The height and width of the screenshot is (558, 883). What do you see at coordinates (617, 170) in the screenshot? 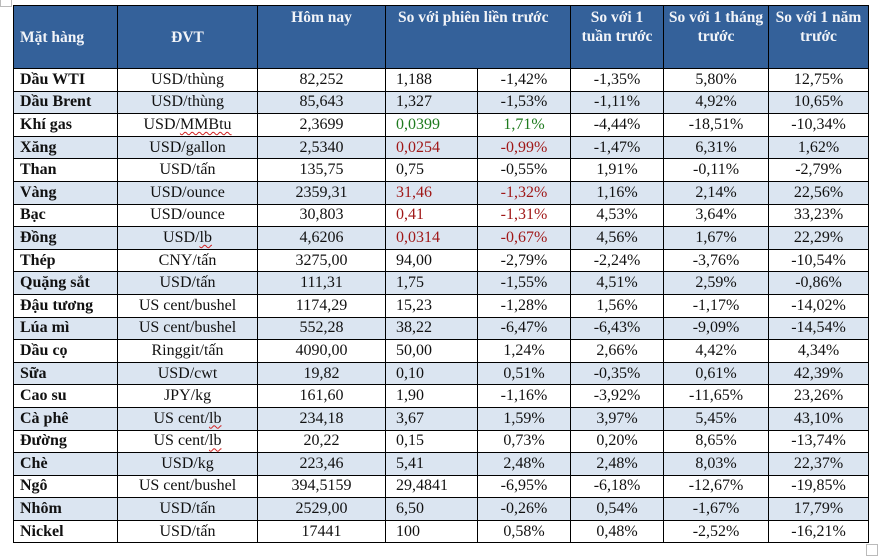
I see `week-change: 1,91%` at bounding box center [617, 170].